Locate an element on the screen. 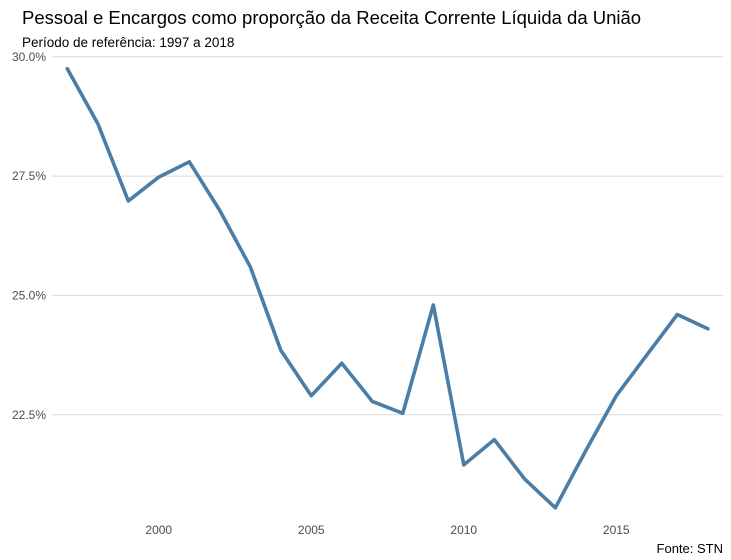 Image resolution: width=731 pixels, height=560 pixels. y-tick-label: 25.0% is located at coordinates (29, 295).